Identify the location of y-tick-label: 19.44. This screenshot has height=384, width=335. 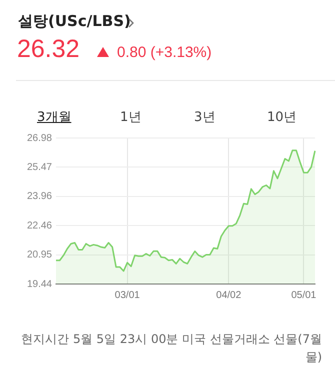
(39, 284).